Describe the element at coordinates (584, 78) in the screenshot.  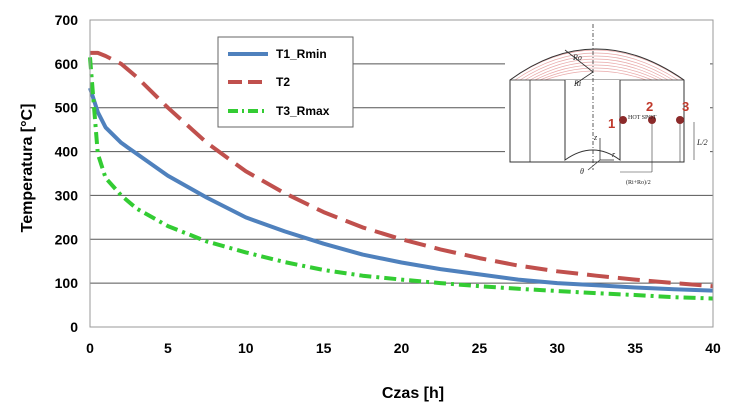
I see `inset-ri-arrow` at that location.